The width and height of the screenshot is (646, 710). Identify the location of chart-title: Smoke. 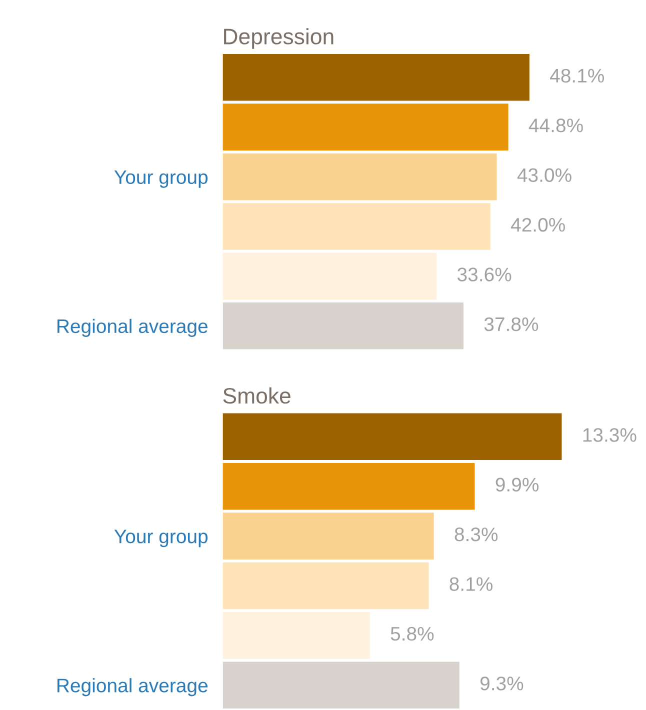
(256, 395).